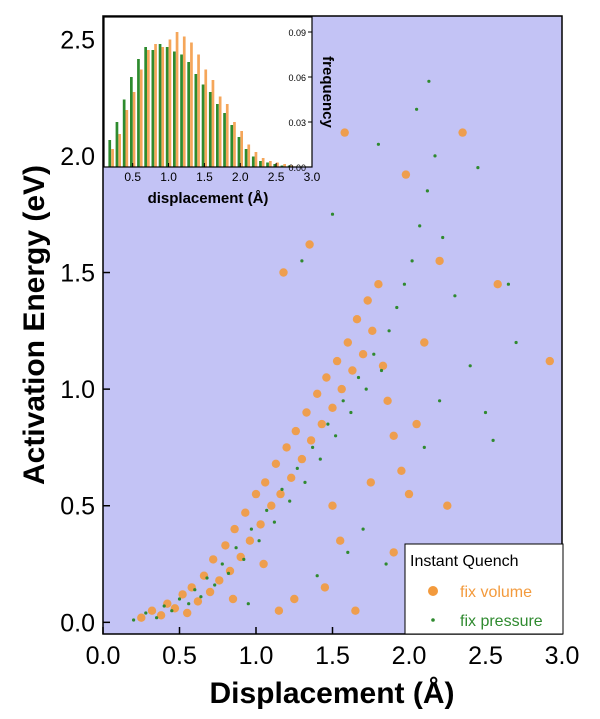 The width and height of the screenshot is (600, 719). What do you see at coordinates (77, 40) in the screenshot?
I see `y-tick-label: 2.5` at bounding box center [77, 40].